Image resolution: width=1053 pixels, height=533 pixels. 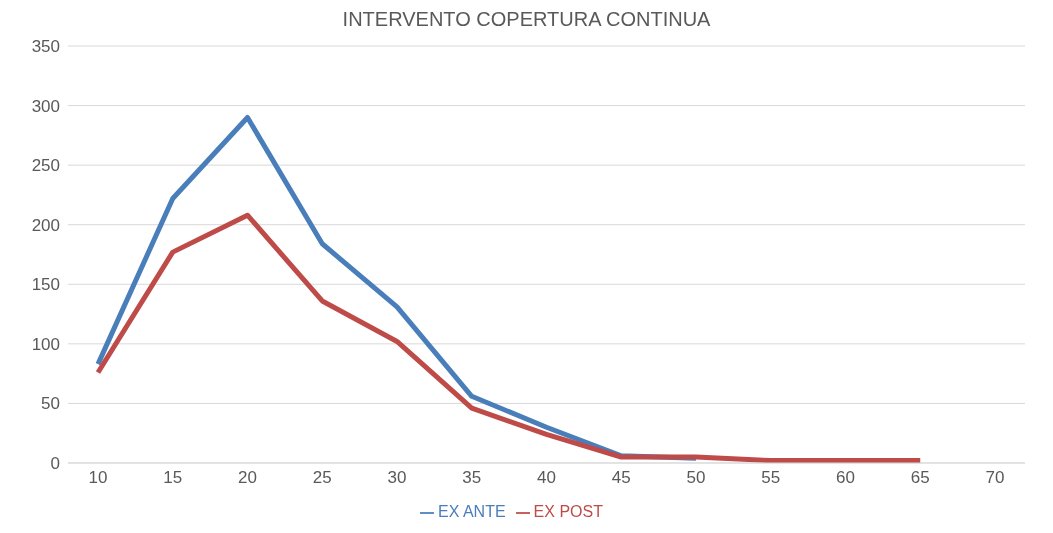 I want to click on y-tick-label: 250, so click(x=45, y=166).